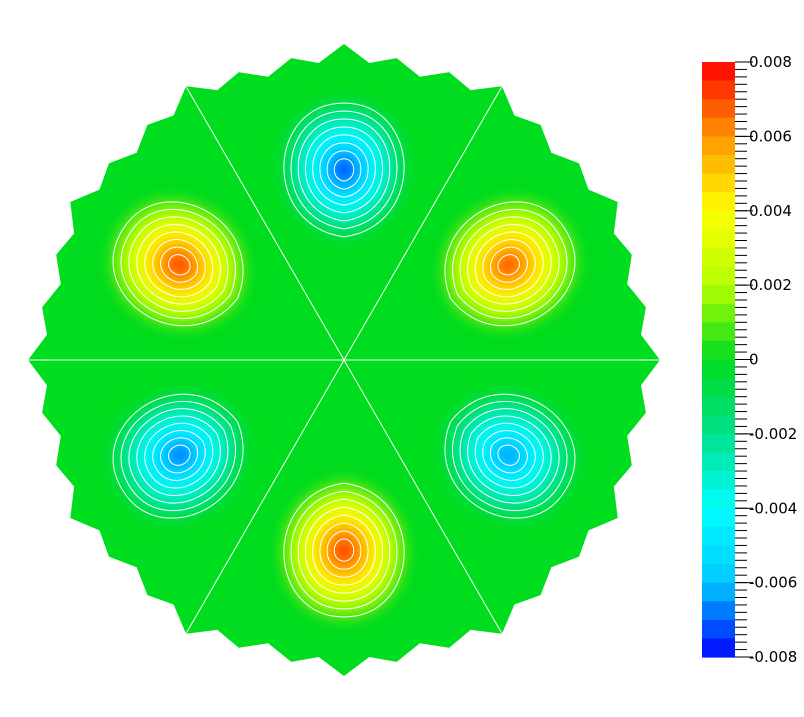 The image size is (804, 717). I want to click on colorbar-tick-label: 0.006, so click(770, 136).